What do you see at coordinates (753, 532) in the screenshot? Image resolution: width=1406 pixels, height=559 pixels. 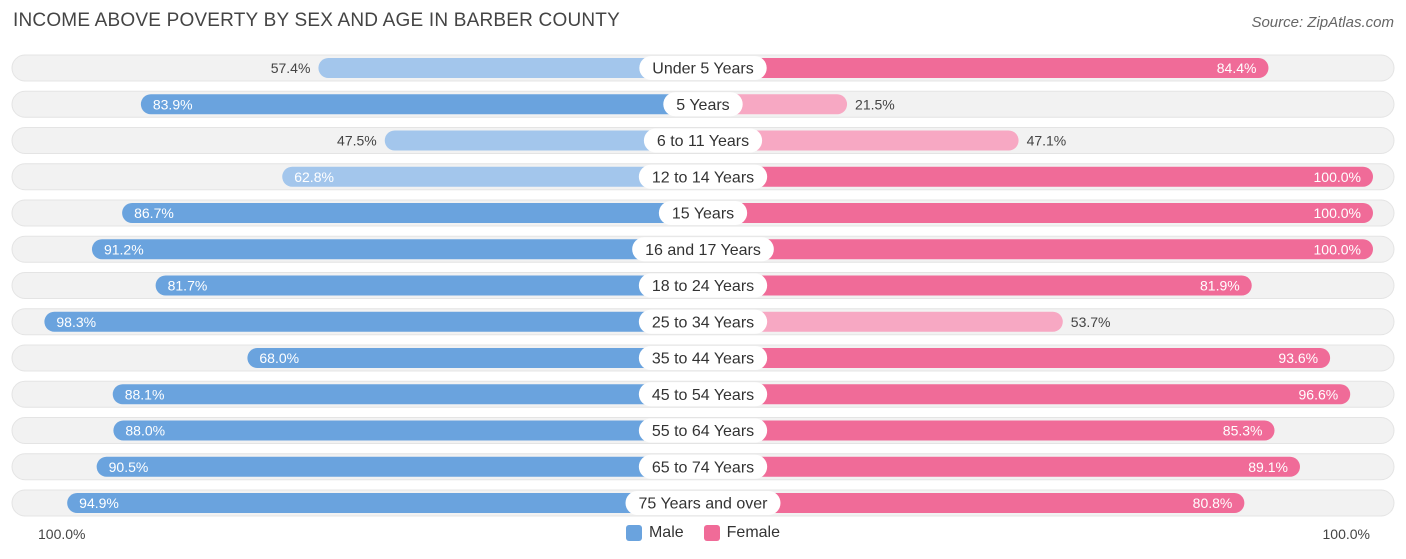 I see `legend-female-label: Female` at bounding box center [753, 532].